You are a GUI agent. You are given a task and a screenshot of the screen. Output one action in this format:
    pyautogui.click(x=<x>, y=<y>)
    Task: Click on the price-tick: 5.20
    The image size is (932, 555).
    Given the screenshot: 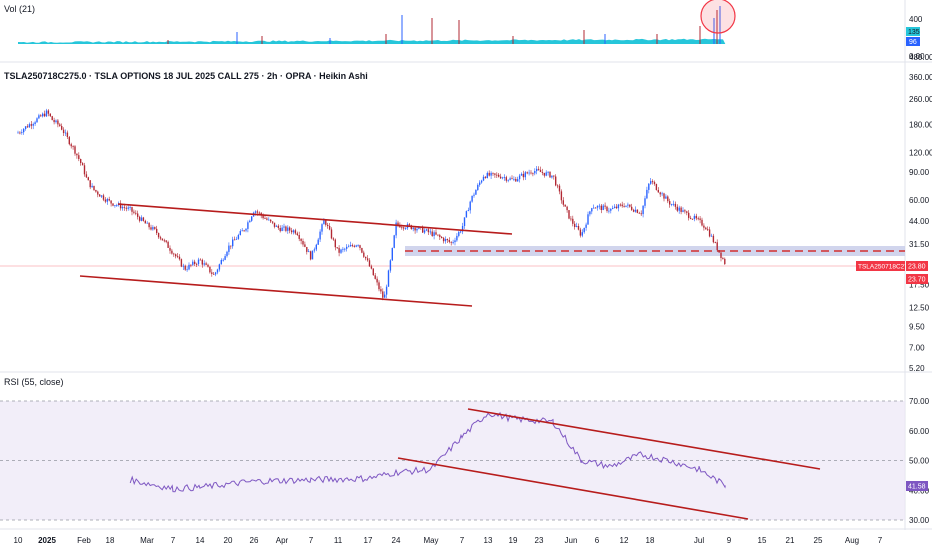 What is the action you would take?
    pyautogui.click(x=917, y=368)
    